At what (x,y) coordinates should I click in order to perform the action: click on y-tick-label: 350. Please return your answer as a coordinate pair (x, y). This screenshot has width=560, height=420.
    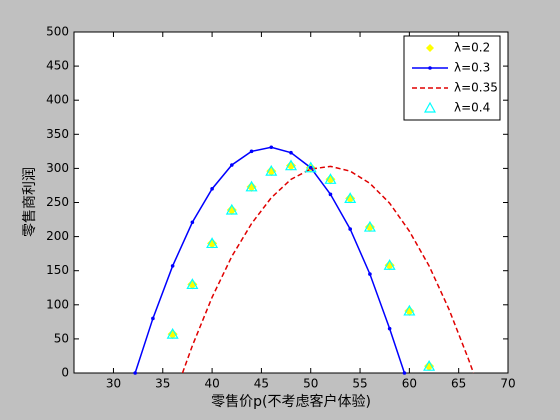
    Looking at the image, I should click on (57, 134).